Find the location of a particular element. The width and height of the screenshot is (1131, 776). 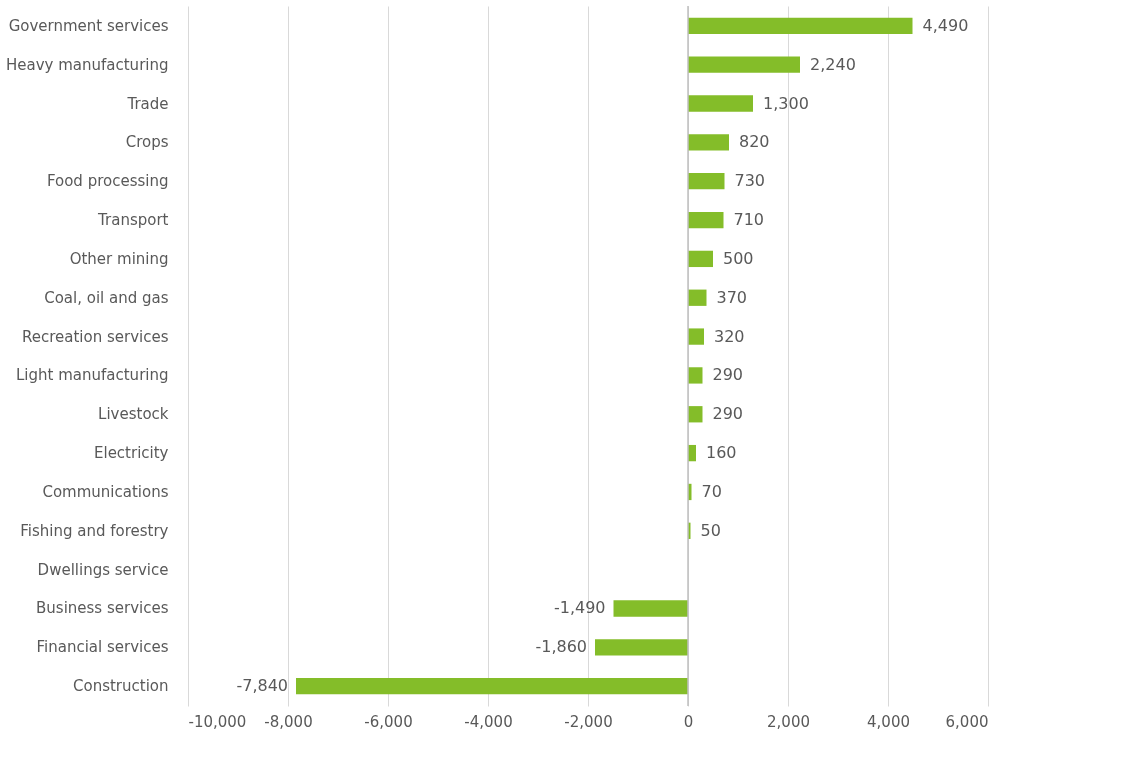

x-tick-label: -8,000 is located at coordinates (288, 721).